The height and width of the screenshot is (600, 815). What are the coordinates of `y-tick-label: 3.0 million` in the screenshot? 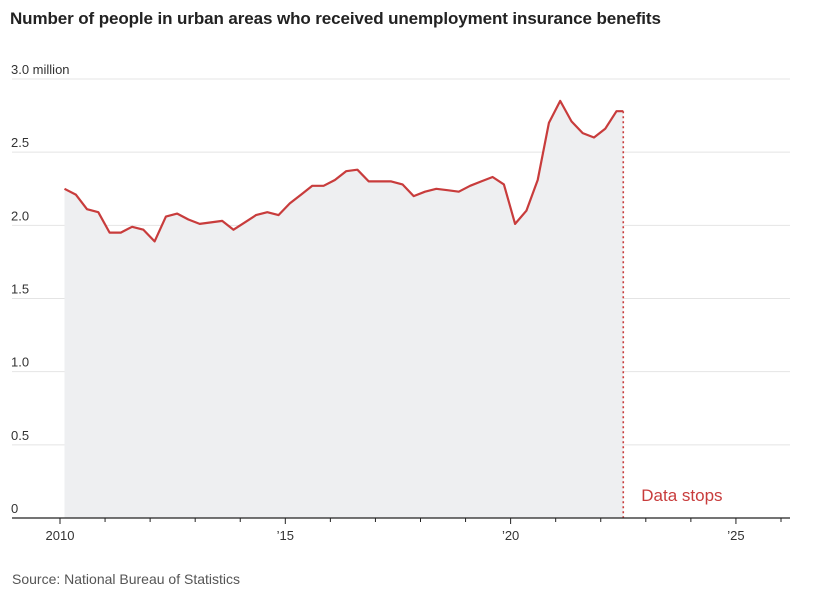 It's located at (40, 69).